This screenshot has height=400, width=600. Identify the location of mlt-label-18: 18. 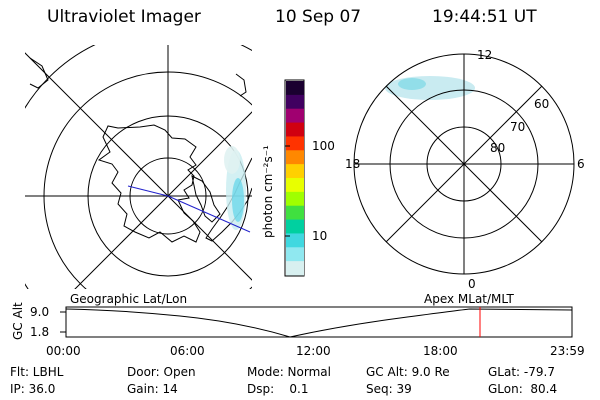
(353, 164).